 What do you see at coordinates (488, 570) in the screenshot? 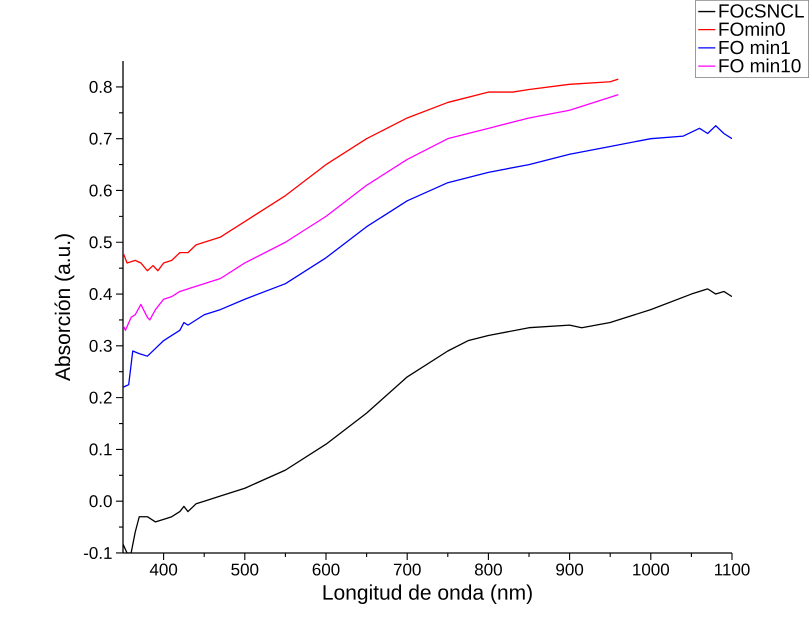
I see `x-tick-label: 800` at bounding box center [488, 570].